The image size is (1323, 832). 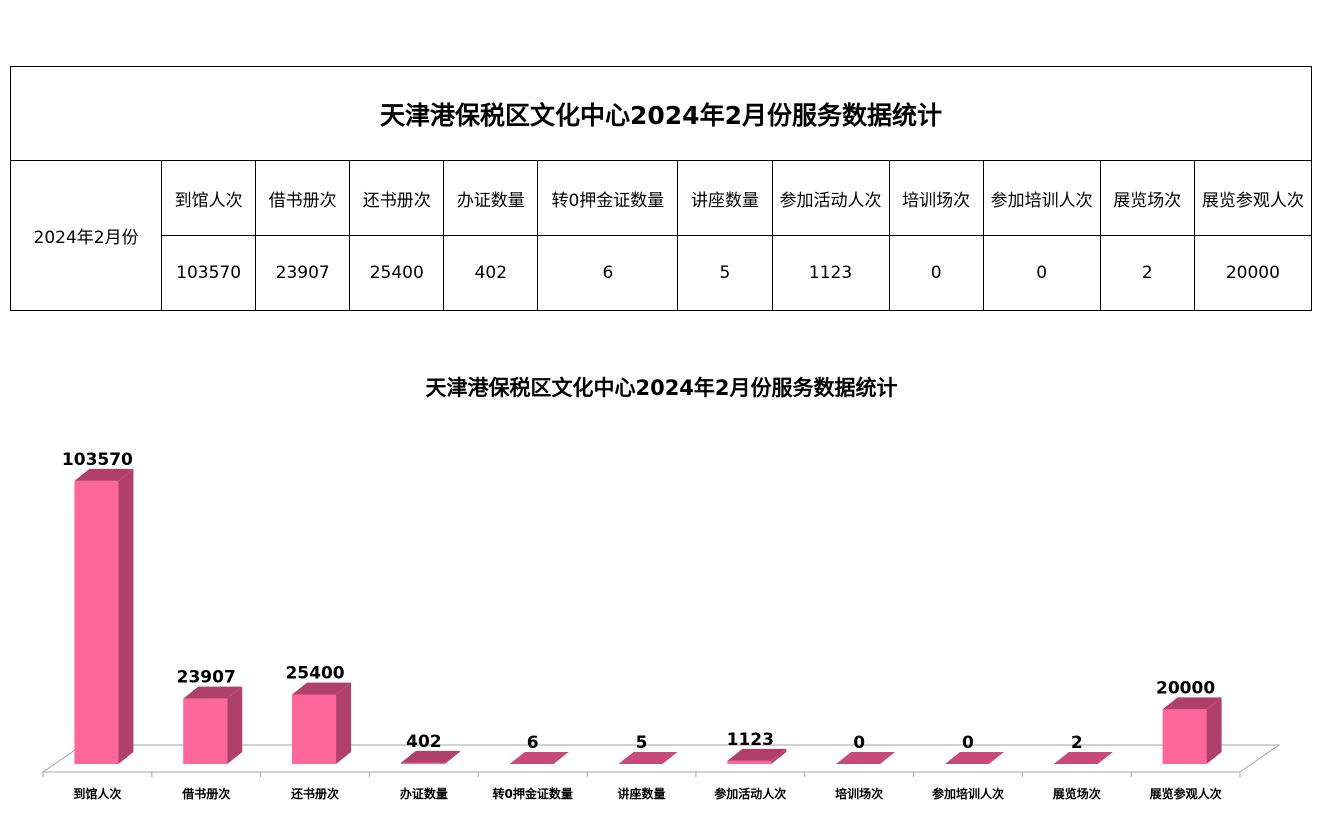 I want to click on header-cell: 讲座数量, so click(x=725, y=198).